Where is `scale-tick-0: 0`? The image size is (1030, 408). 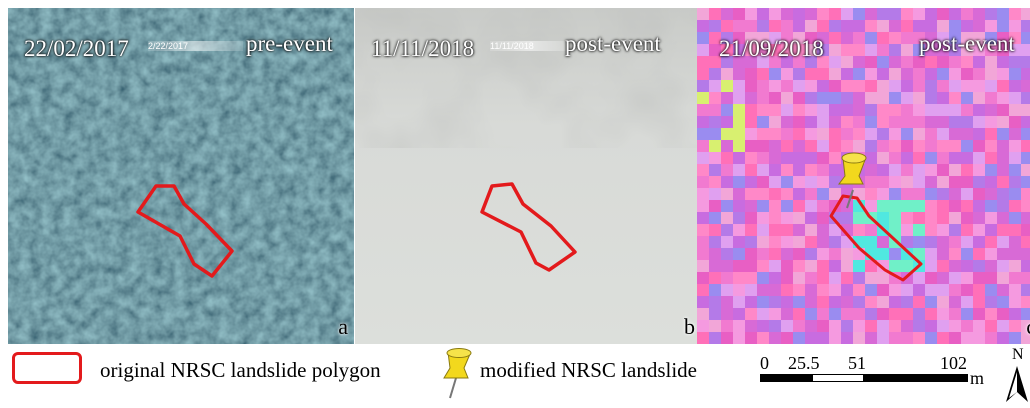
scale-tick-0: 0 is located at coordinates (764, 363).